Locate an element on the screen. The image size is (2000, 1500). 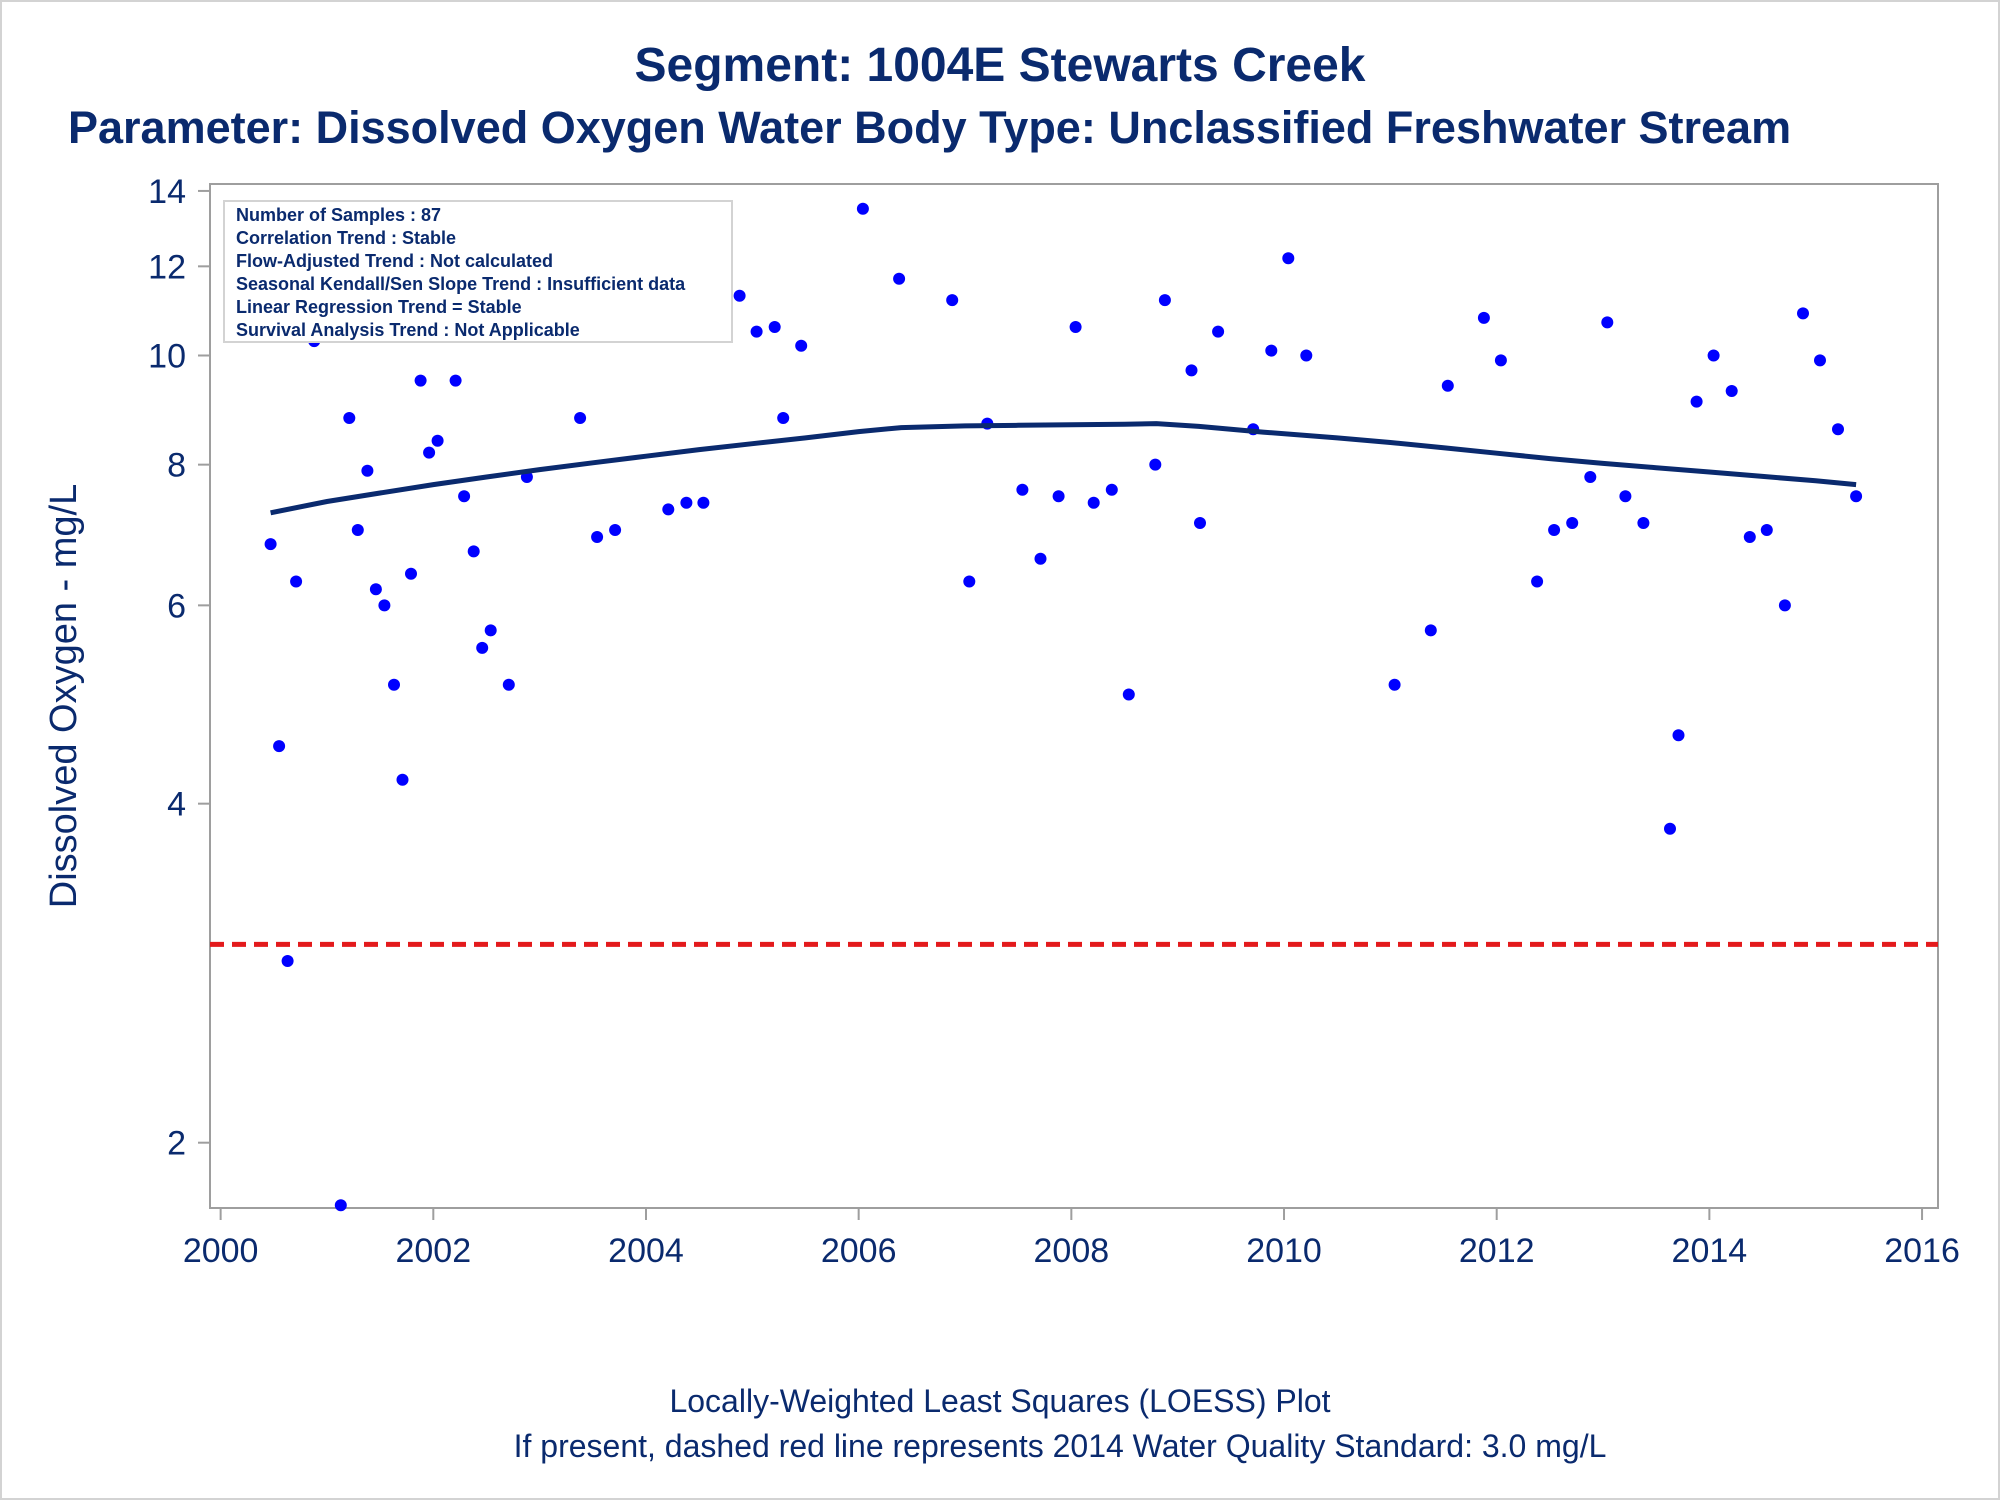
x-tick-label: 2014 is located at coordinates (1710, 1251).